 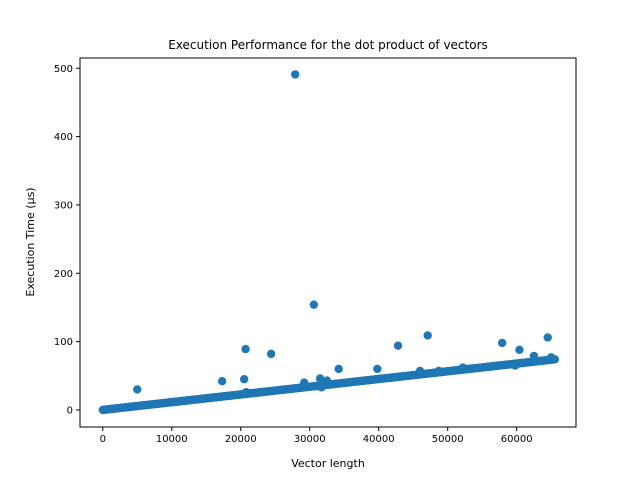 I want to click on y-tick-label: 400, so click(x=63, y=137).